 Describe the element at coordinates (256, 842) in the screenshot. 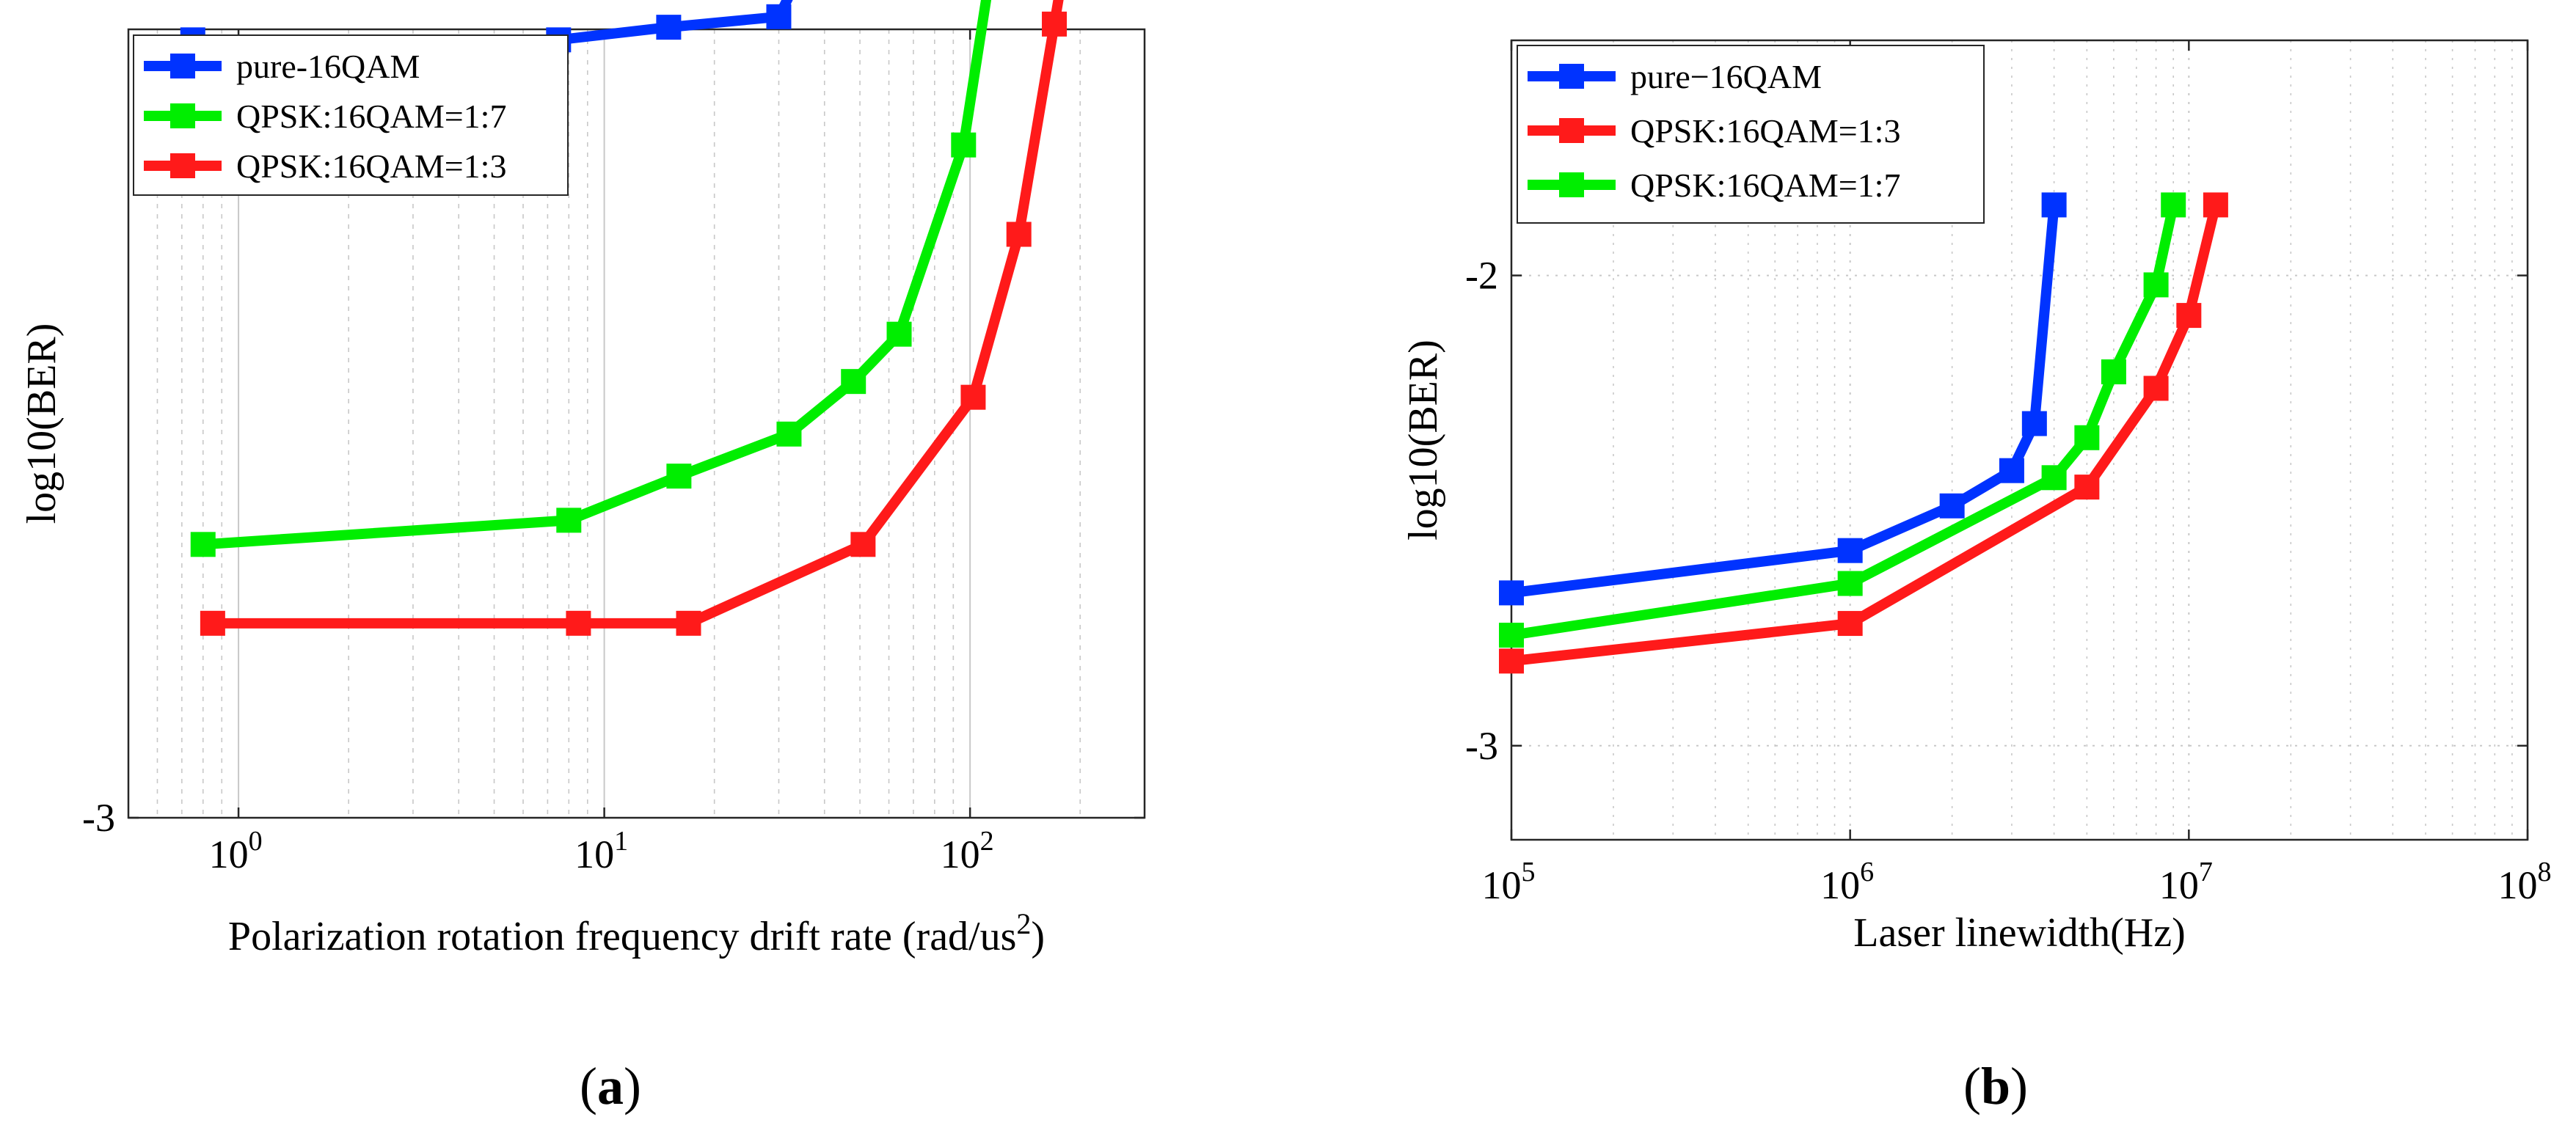

I see `x-tick-exponent: 0` at that location.